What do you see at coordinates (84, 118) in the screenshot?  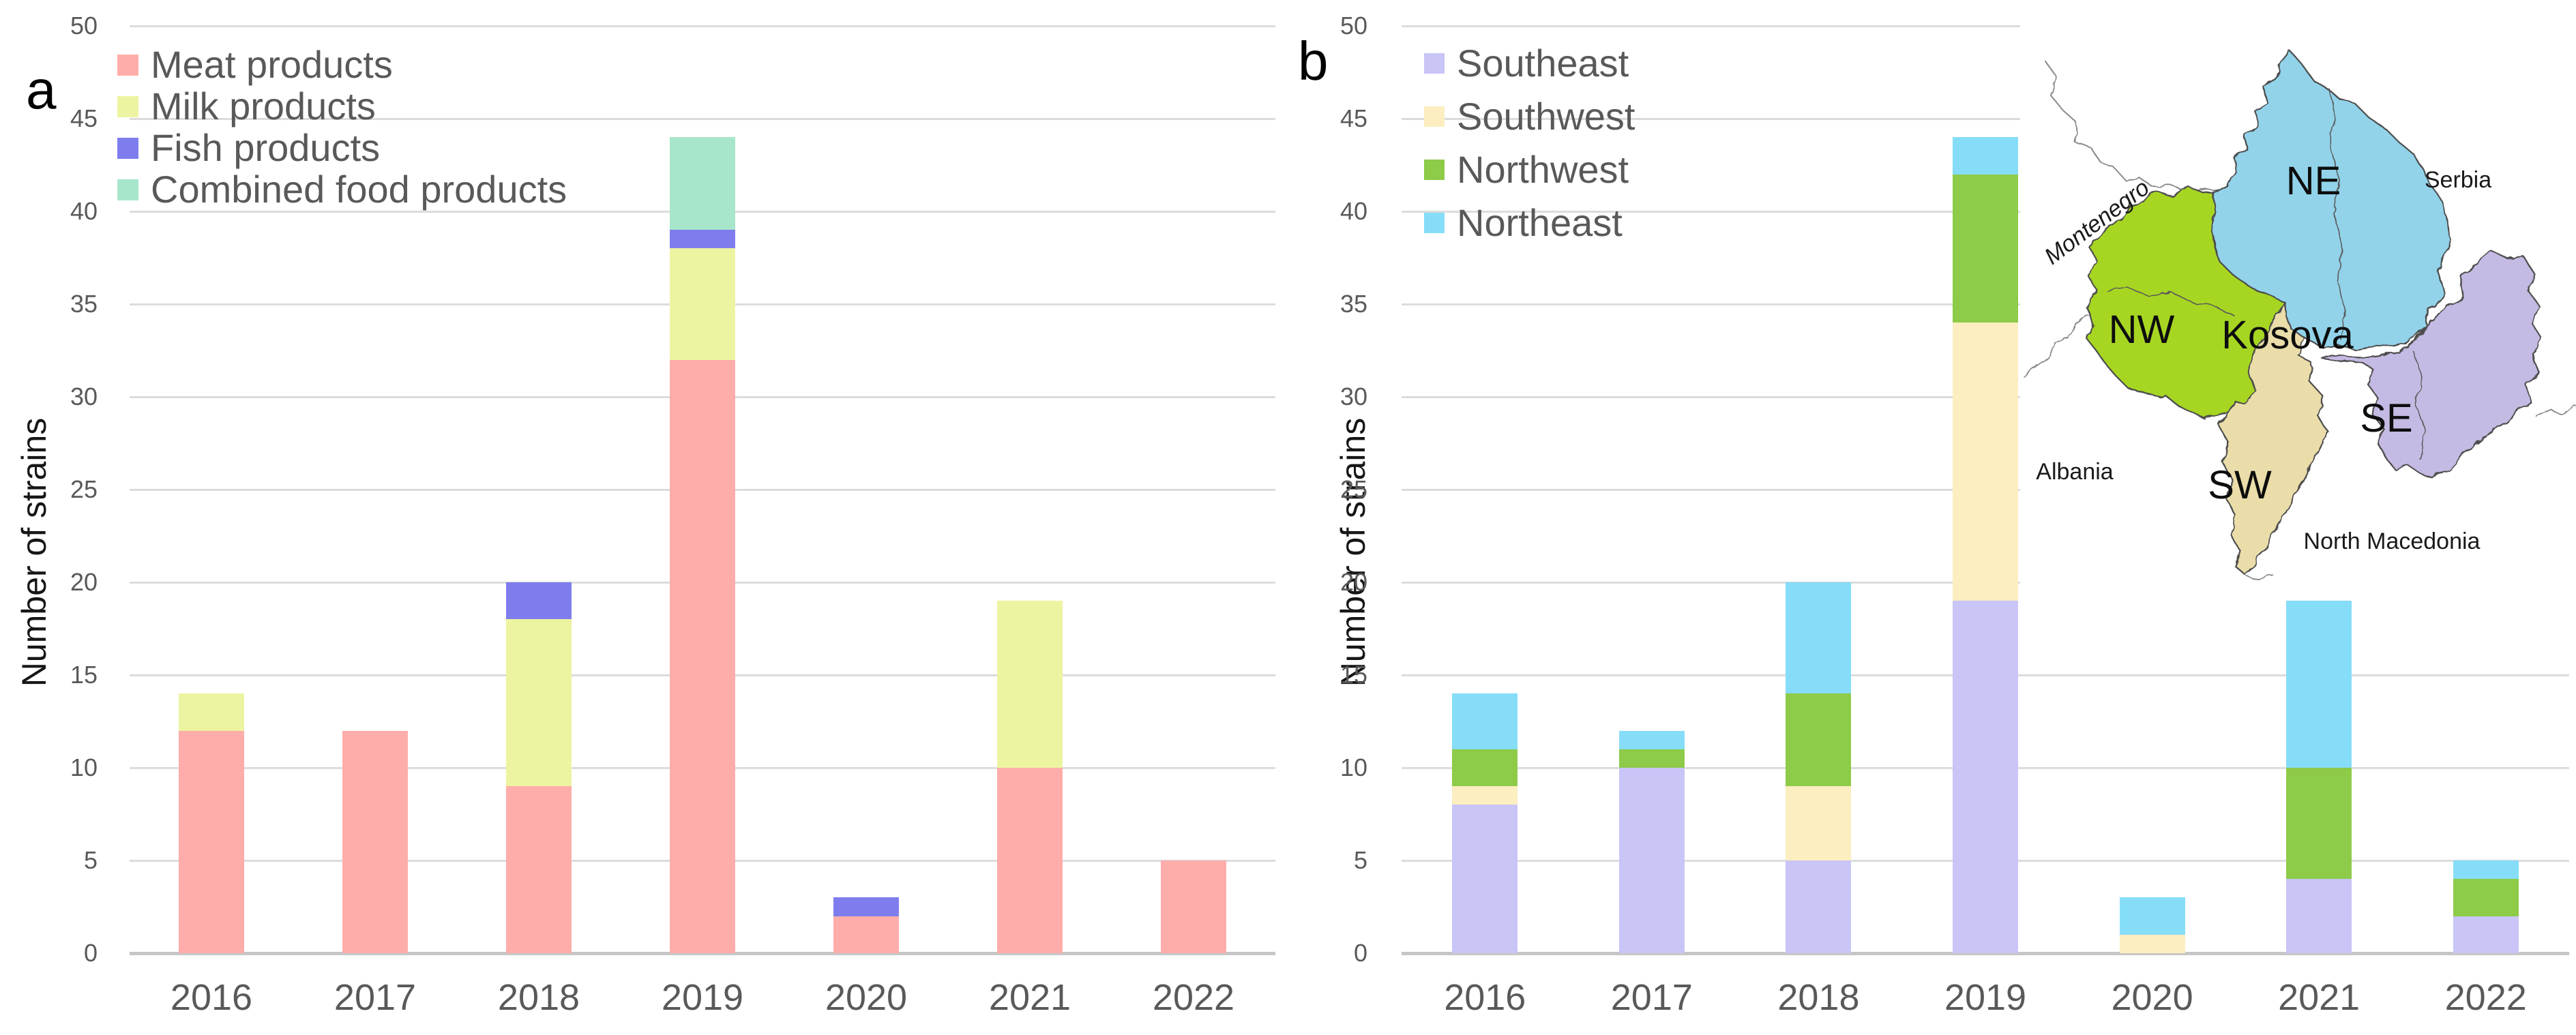 I see `y-tick-45: 45` at bounding box center [84, 118].